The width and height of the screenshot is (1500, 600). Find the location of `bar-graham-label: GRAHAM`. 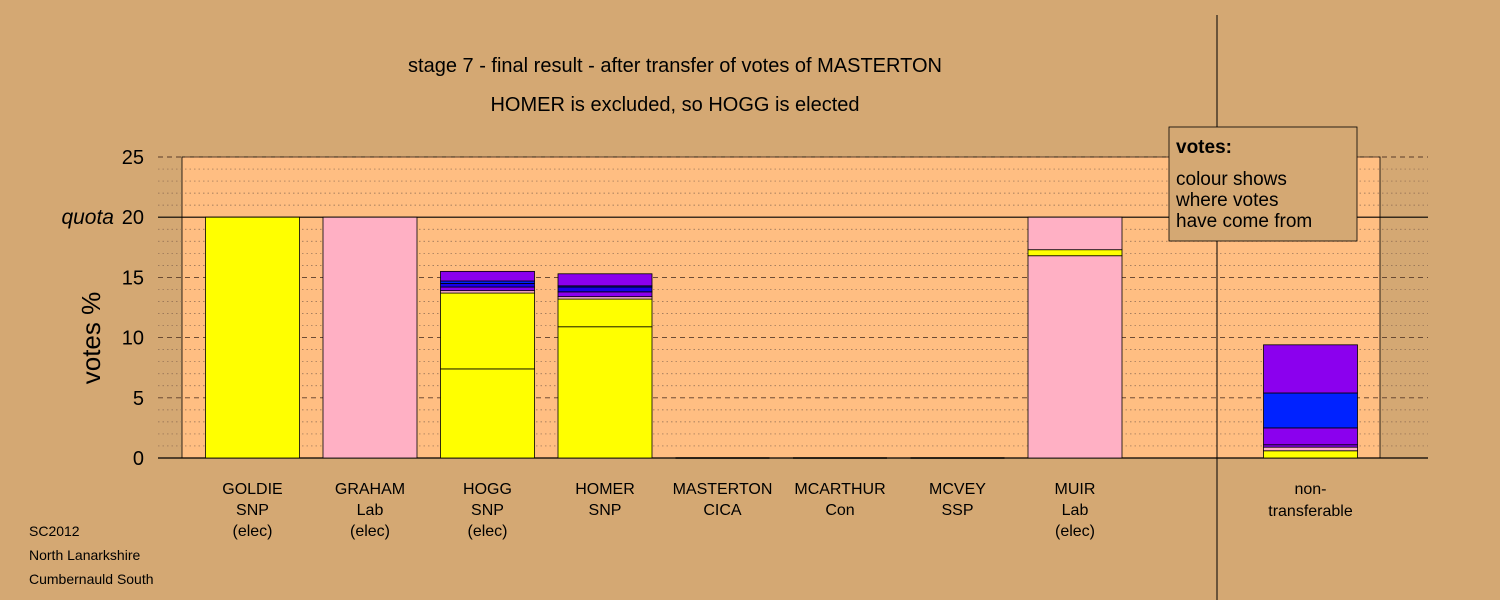

bar-graham-label: GRAHAM is located at coordinates (370, 489).